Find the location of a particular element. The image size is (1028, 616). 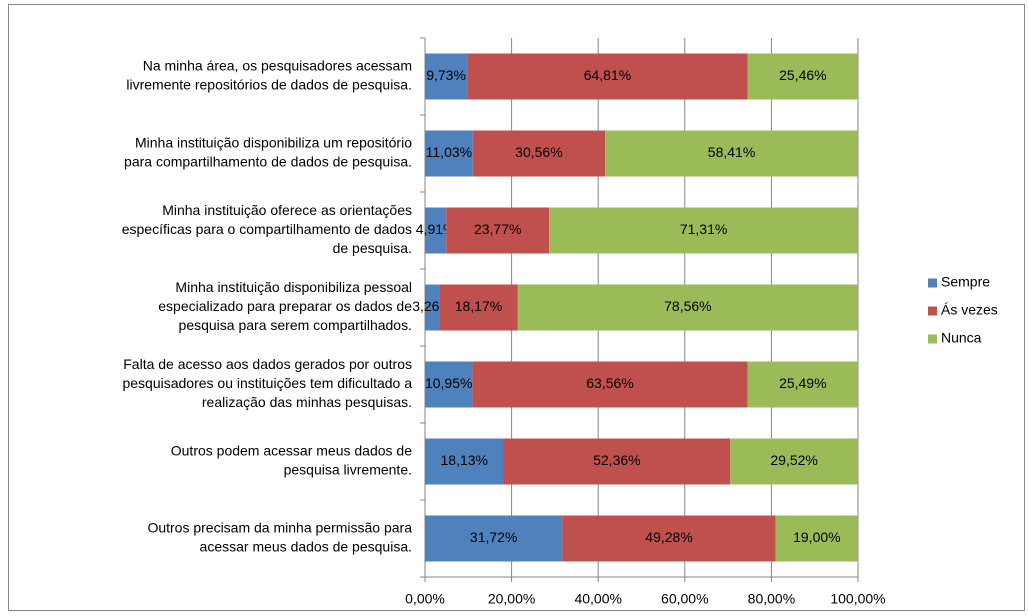

y-tick-label: Na minha área, os pesquisadores acessam is located at coordinates (277, 66).